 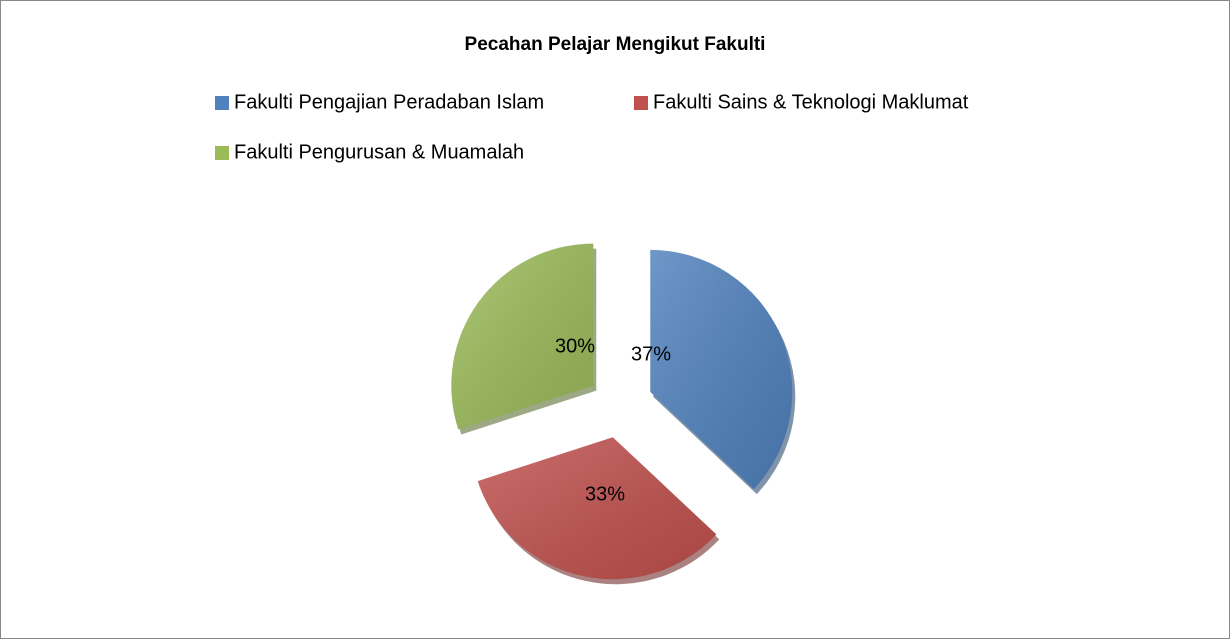 What do you see at coordinates (575, 346) in the screenshot?
I see `data-label: 30%` at bounding box center [575, 346].